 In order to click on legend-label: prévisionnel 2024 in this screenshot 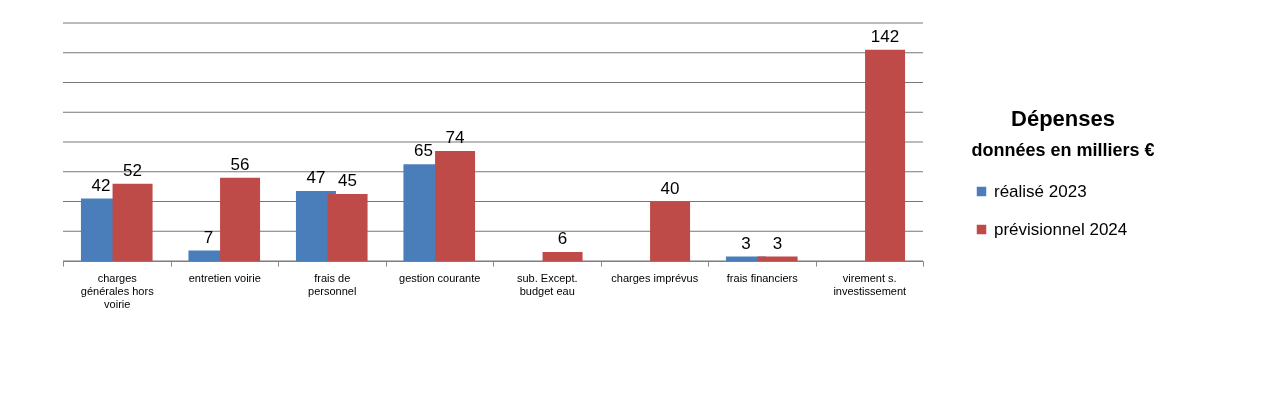, I will do `click(1061, 229)`.